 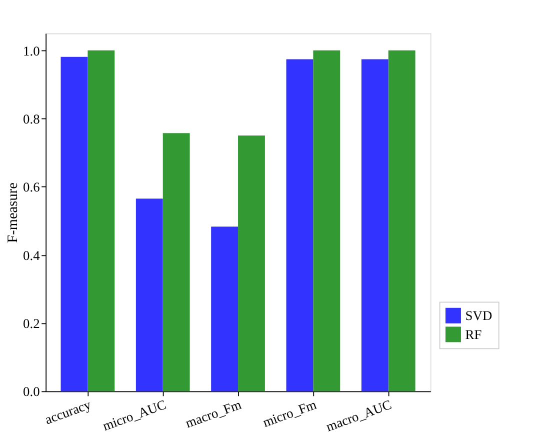 I want to click on y-axis-title: F-measure, so click(x=12, y=212).